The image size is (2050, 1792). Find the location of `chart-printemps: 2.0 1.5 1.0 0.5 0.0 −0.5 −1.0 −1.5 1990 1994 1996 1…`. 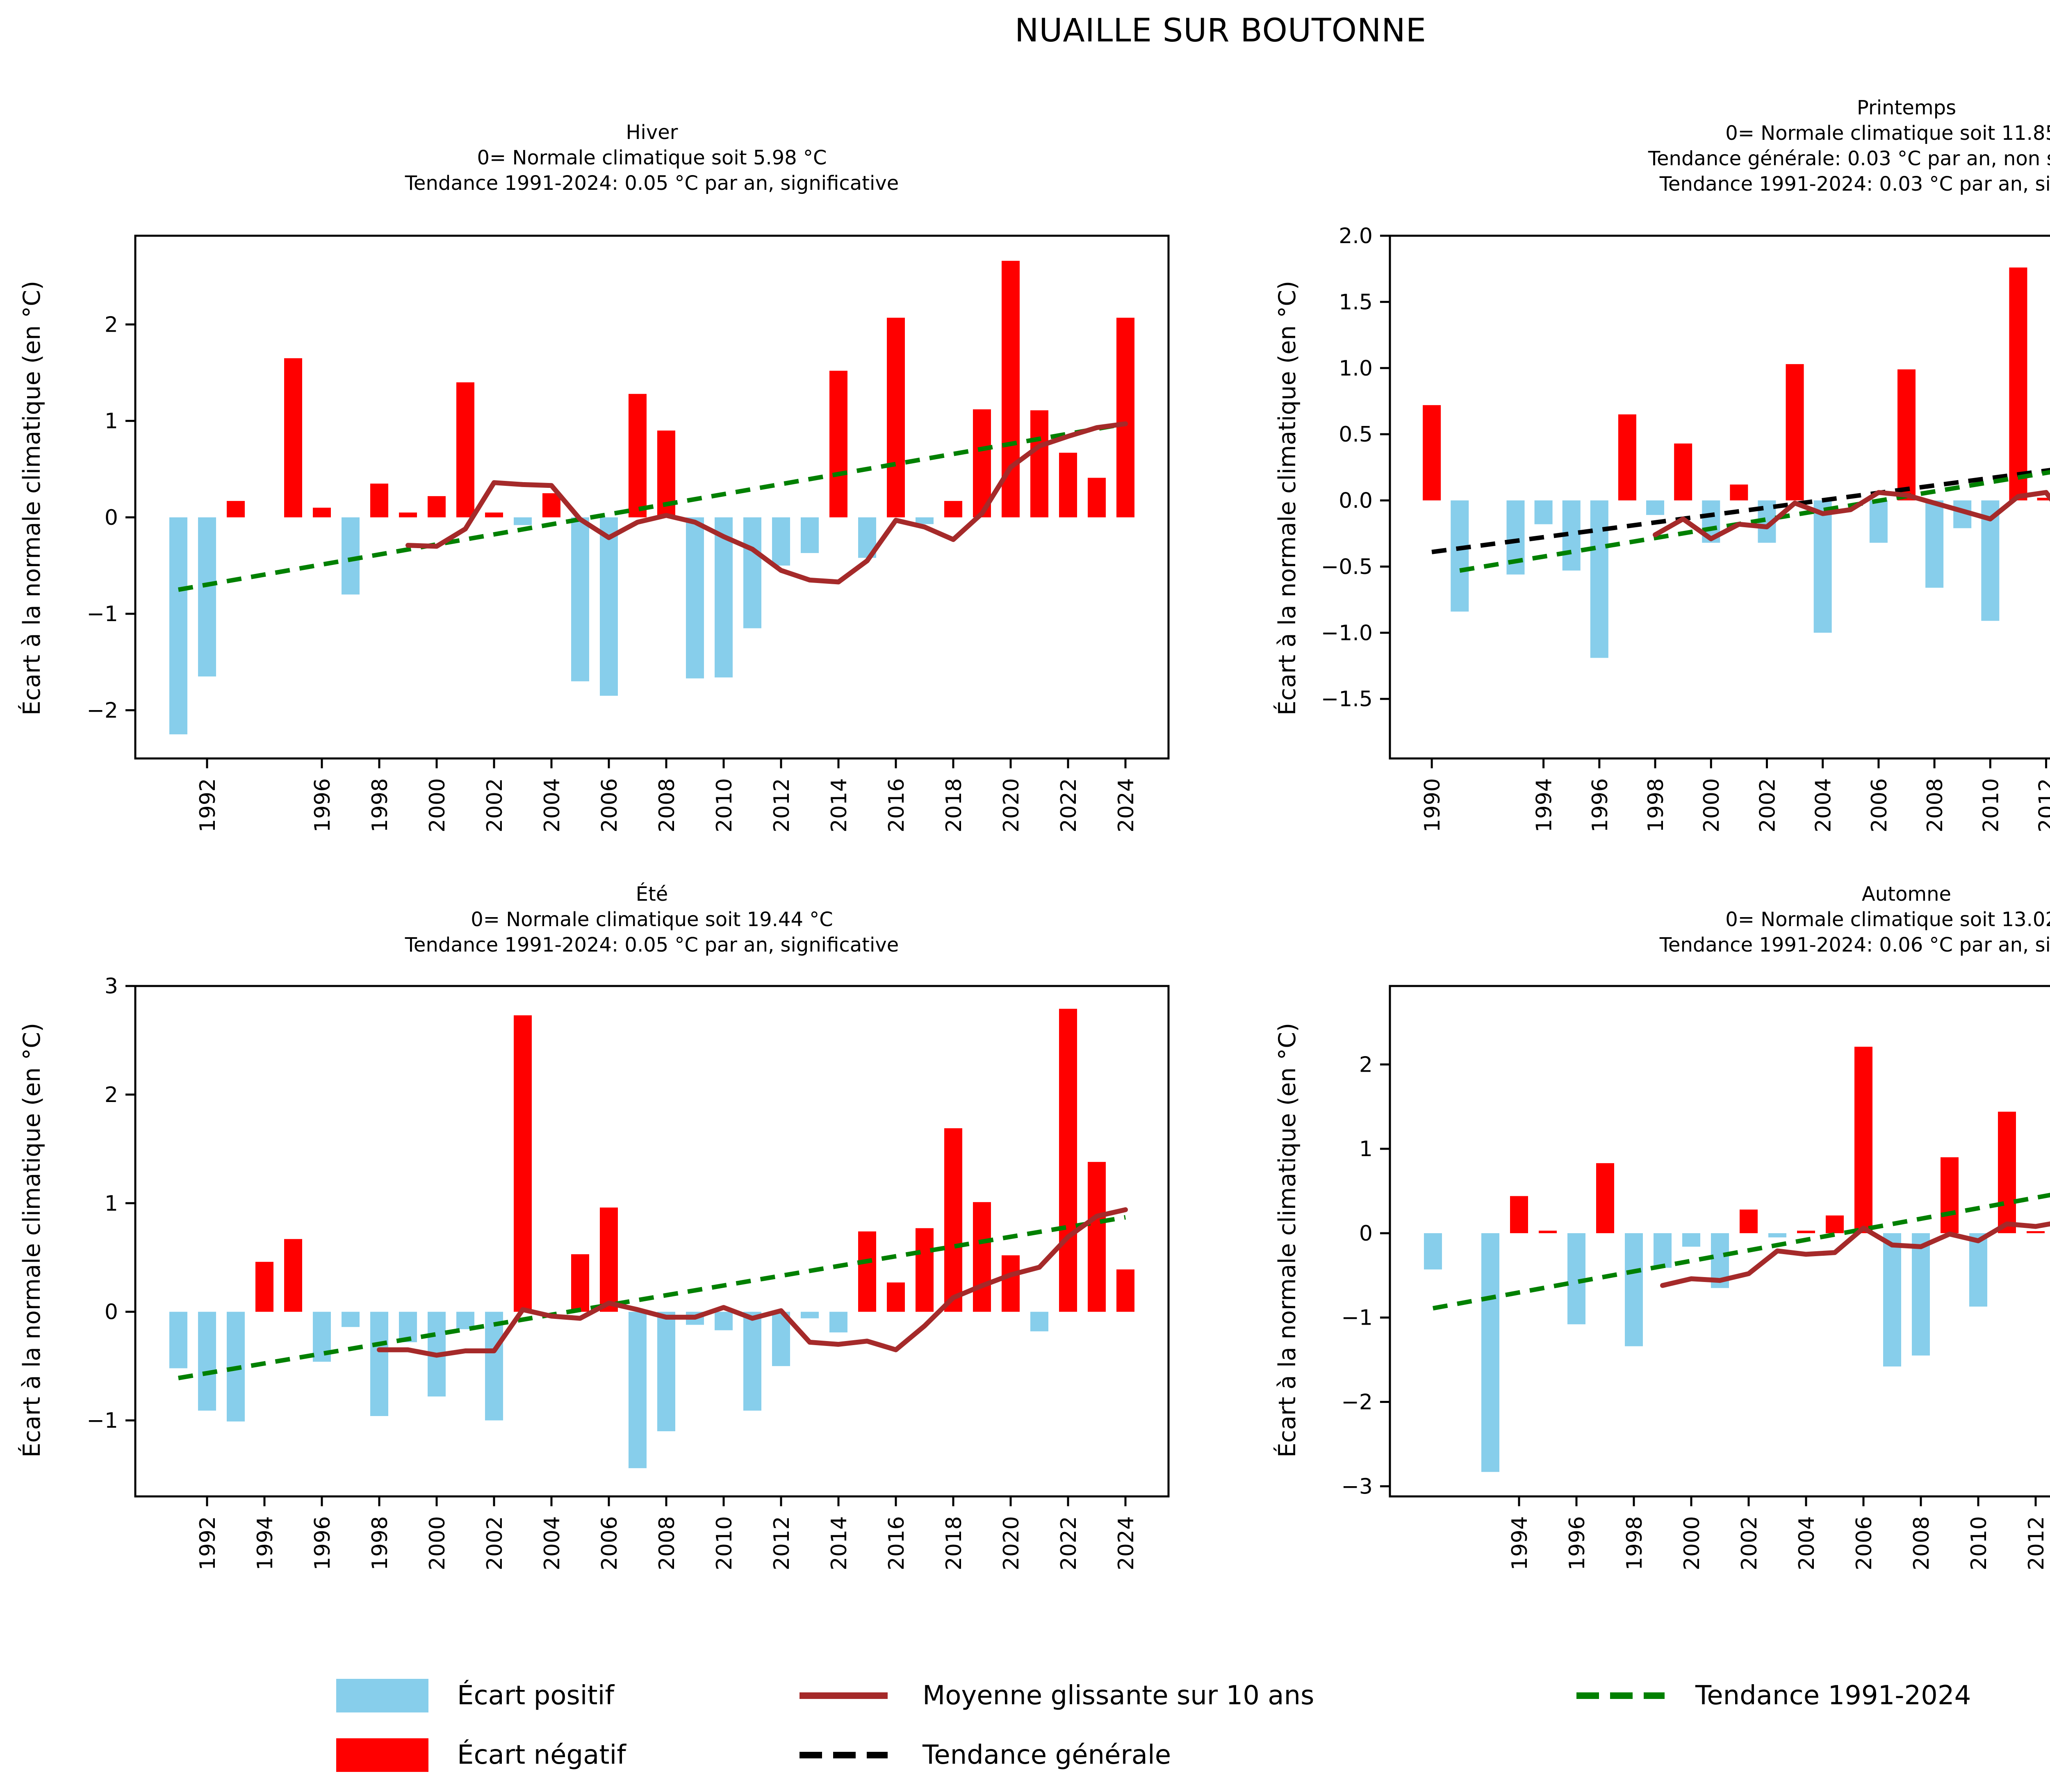

chart-printemps: 2.0 1.5 1.0 0.5 0.0 −0.5 −1.0 −1.5 1990 1994 1996 1… is located at coordinates (1685, 528).